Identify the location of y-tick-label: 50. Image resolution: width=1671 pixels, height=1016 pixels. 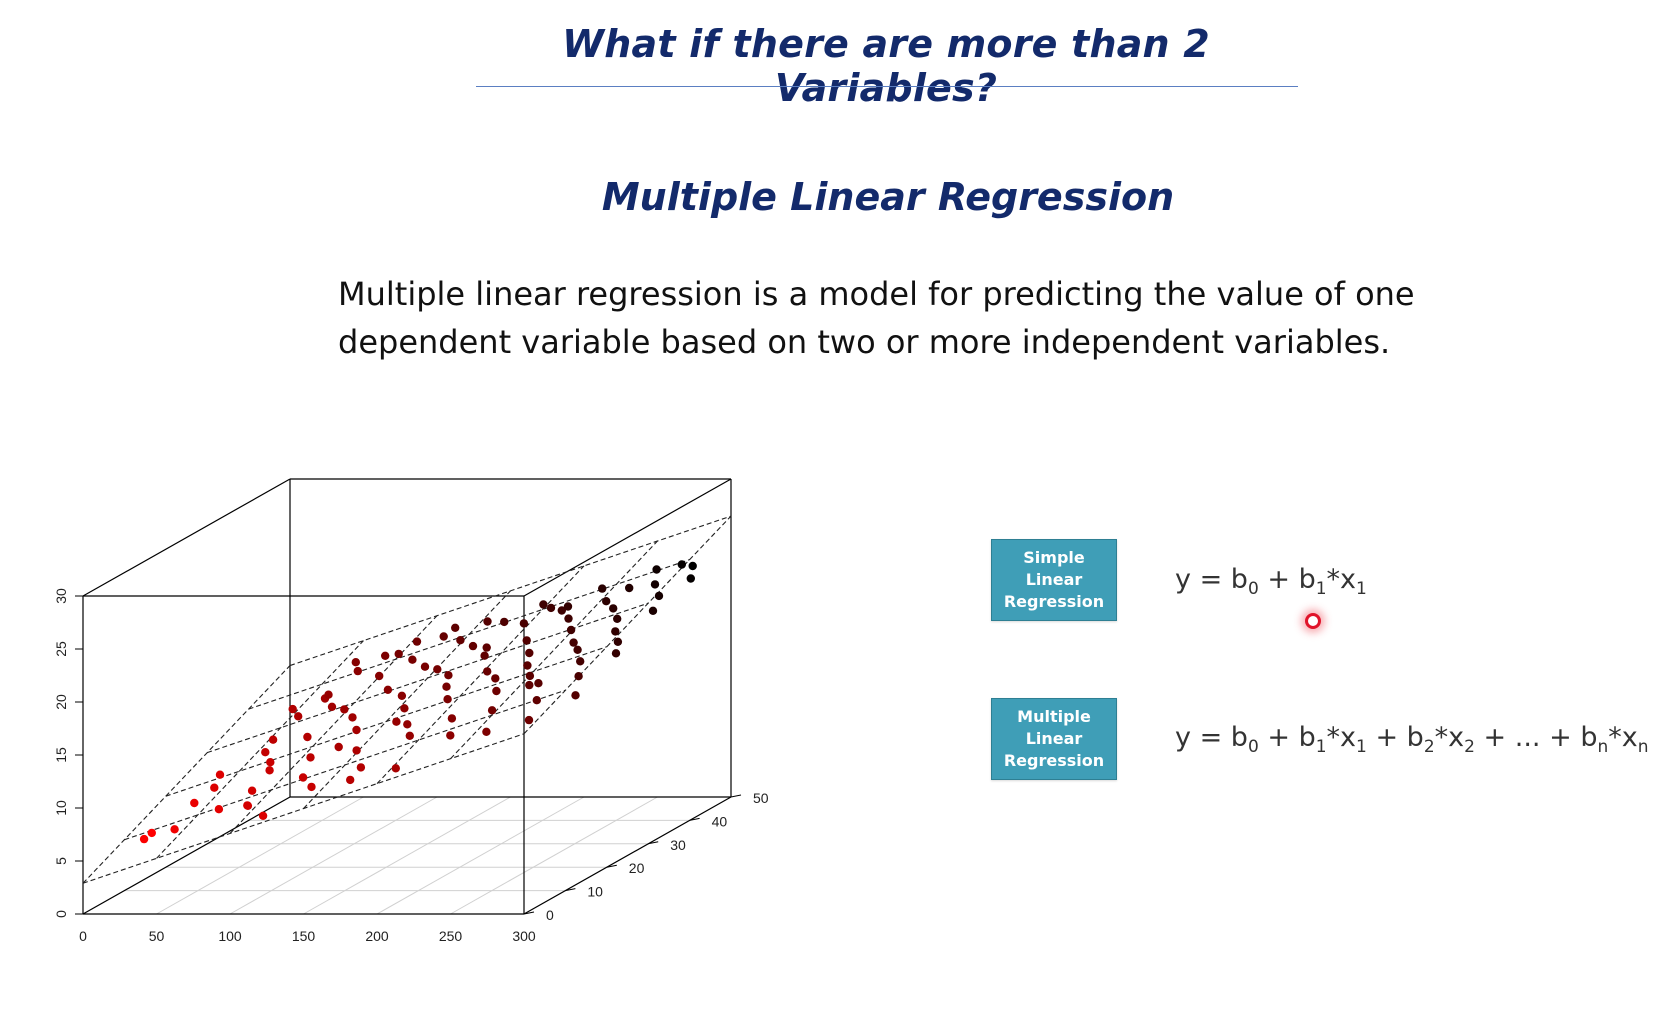
(761, 798).